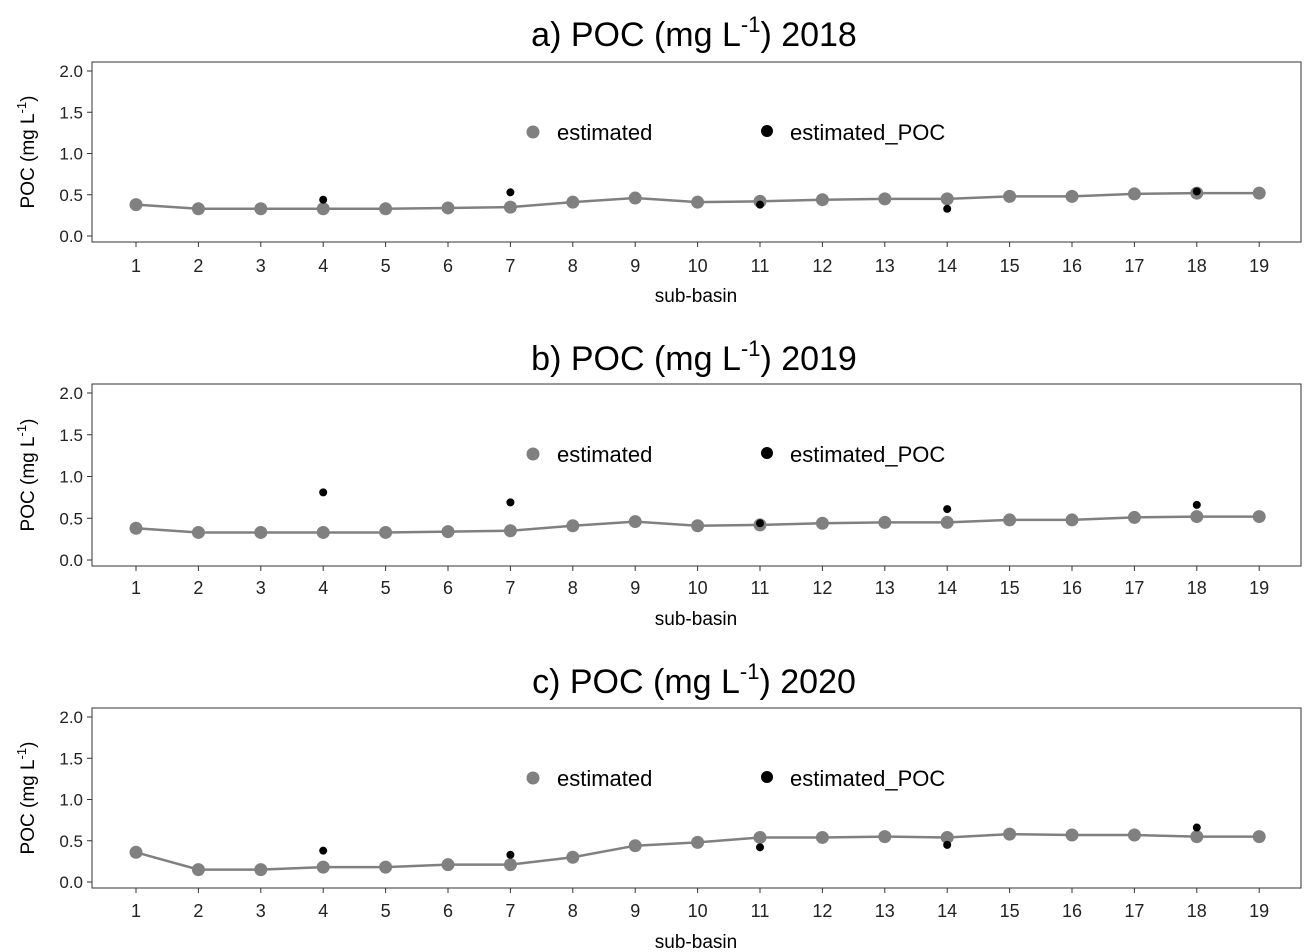 This screenshot has height=952, width=1305. Describe the element at coordinates (510, 588) in the screenshot. I see `x-tick-label: 7` at that location.